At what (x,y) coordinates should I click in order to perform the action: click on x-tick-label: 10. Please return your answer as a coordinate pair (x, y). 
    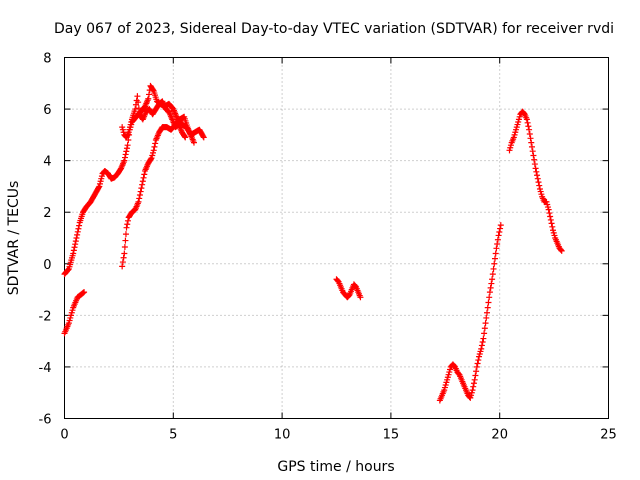
    Looking at the image, I should click on (282, 435).